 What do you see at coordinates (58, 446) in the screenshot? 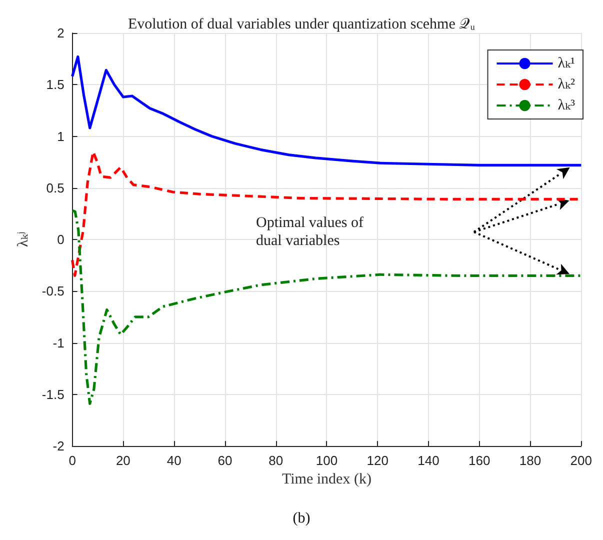
I see `y-tick-label: -2` at bounding box center [58, 446].